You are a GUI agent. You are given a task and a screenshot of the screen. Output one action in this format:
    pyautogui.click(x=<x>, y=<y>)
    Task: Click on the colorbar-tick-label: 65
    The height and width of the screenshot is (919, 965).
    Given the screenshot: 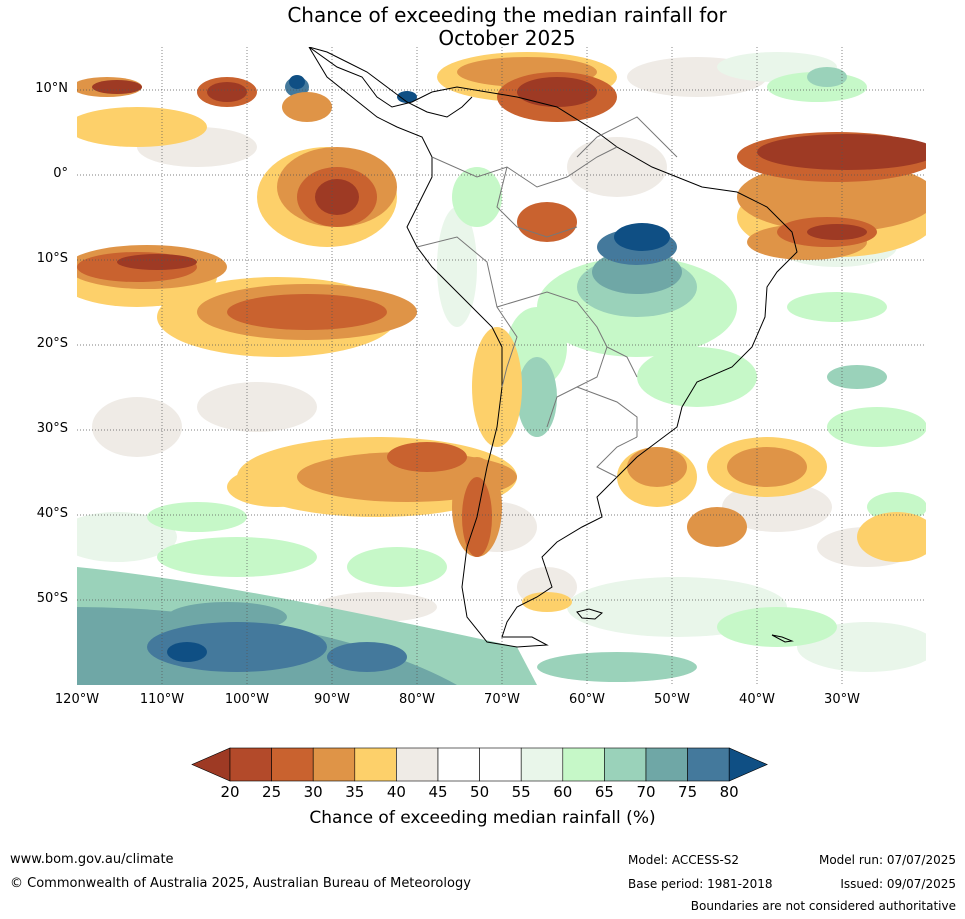 What is the action you would take?
    pyautogui.click(x=604, y=792)
    